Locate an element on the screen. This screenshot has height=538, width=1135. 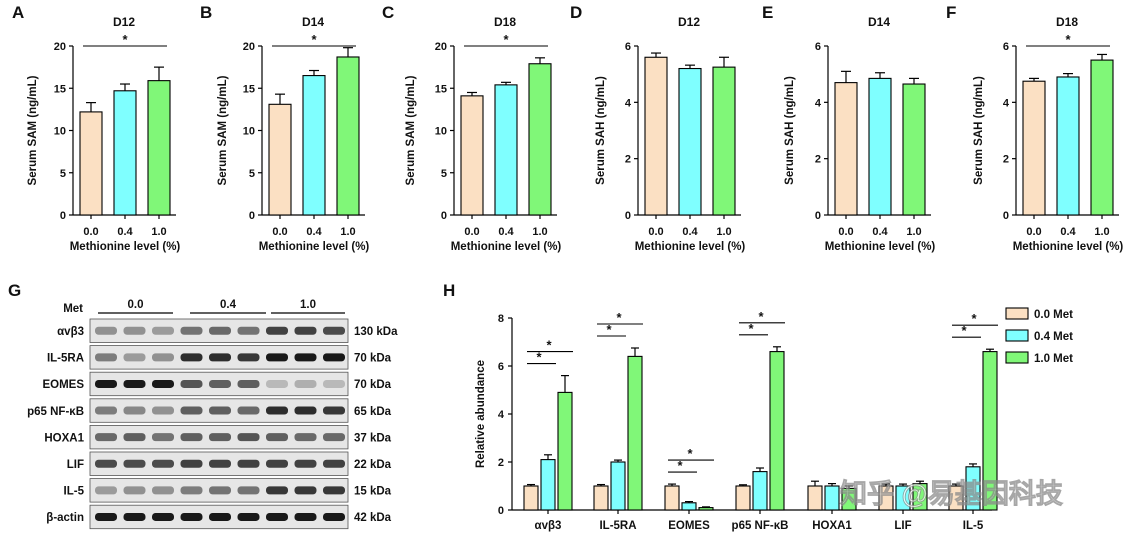
blot-protein-label: p65 NF-κB is located at coordinates (55, 412).